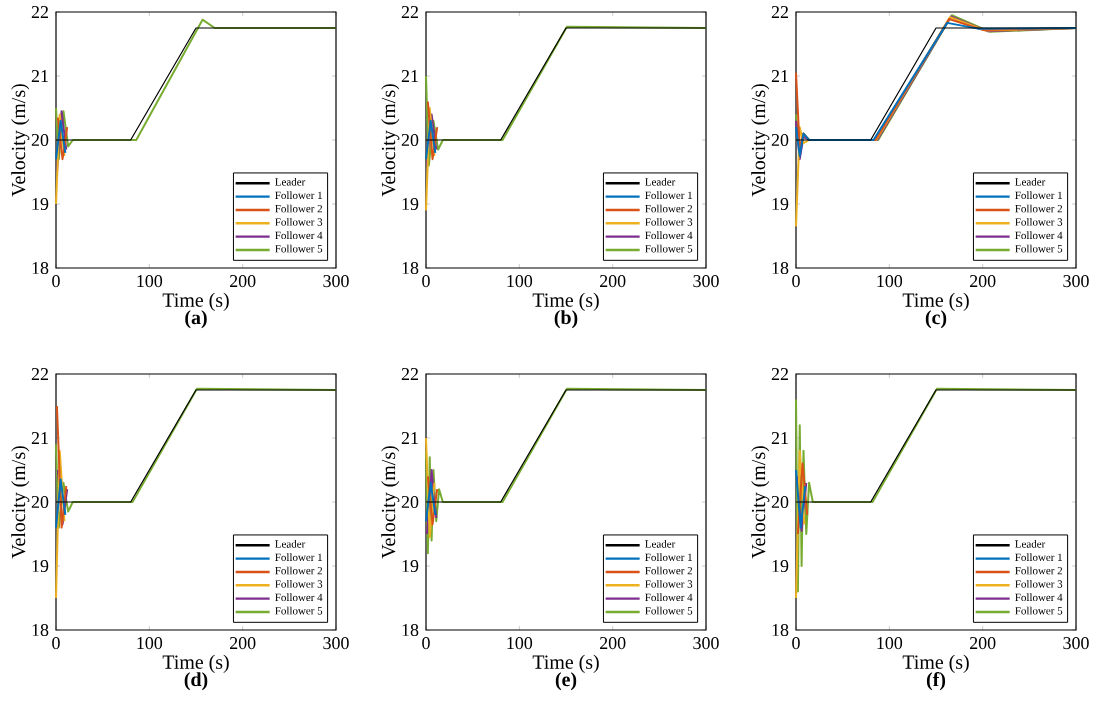 This screenshot has height=724, width=1100. I want to click on text: (c), so click(936, 319).